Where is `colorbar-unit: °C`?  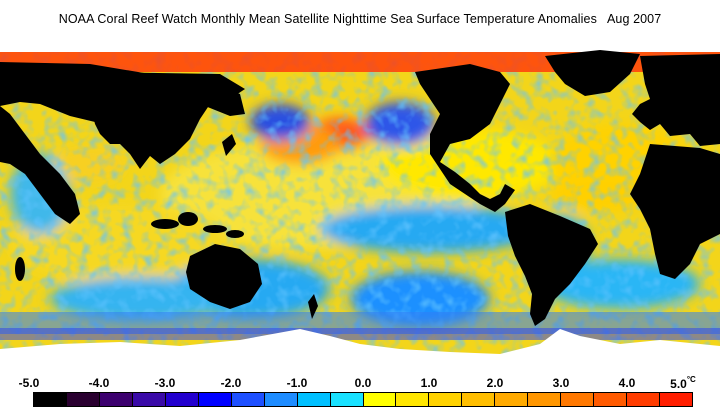 colorbar-unit: °C is located at coordinates (691, 379).